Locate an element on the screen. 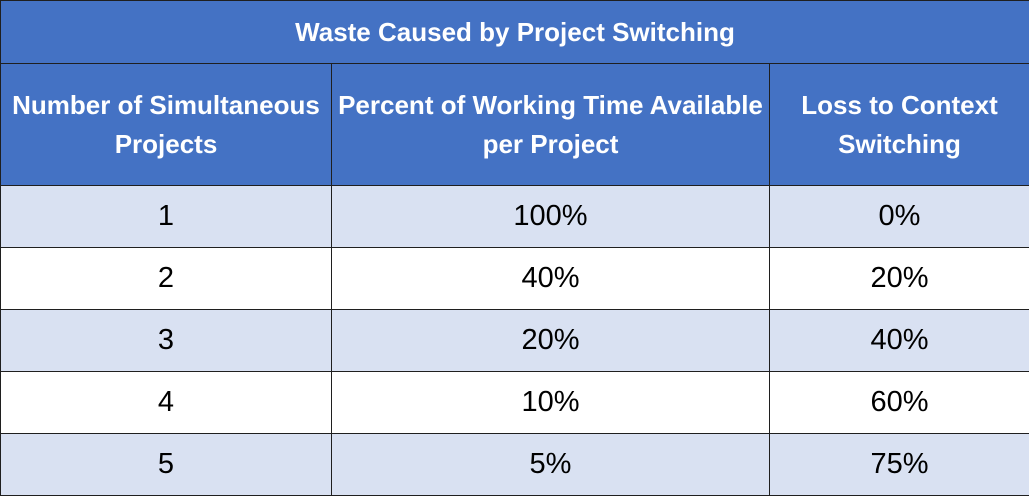 Image resolution: width=1029 pixels, height=496 pixels. cell-percent-time: 40% is located at coordinates (550, 278).